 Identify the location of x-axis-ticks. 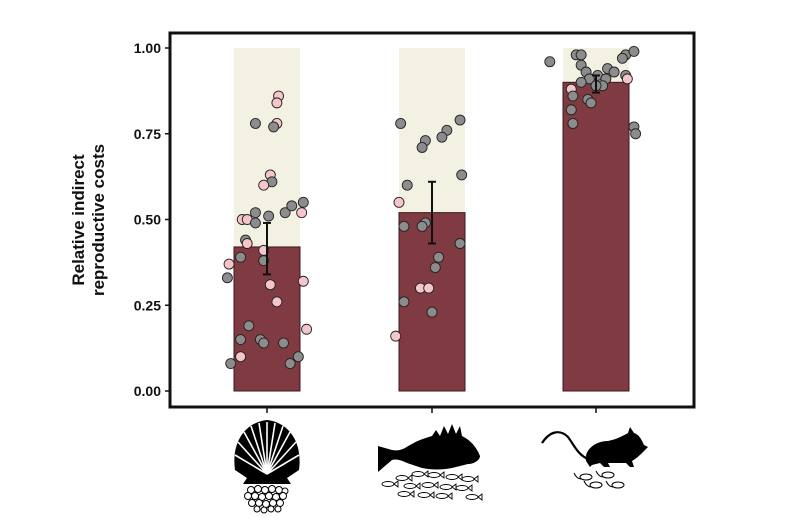
(431, 410).